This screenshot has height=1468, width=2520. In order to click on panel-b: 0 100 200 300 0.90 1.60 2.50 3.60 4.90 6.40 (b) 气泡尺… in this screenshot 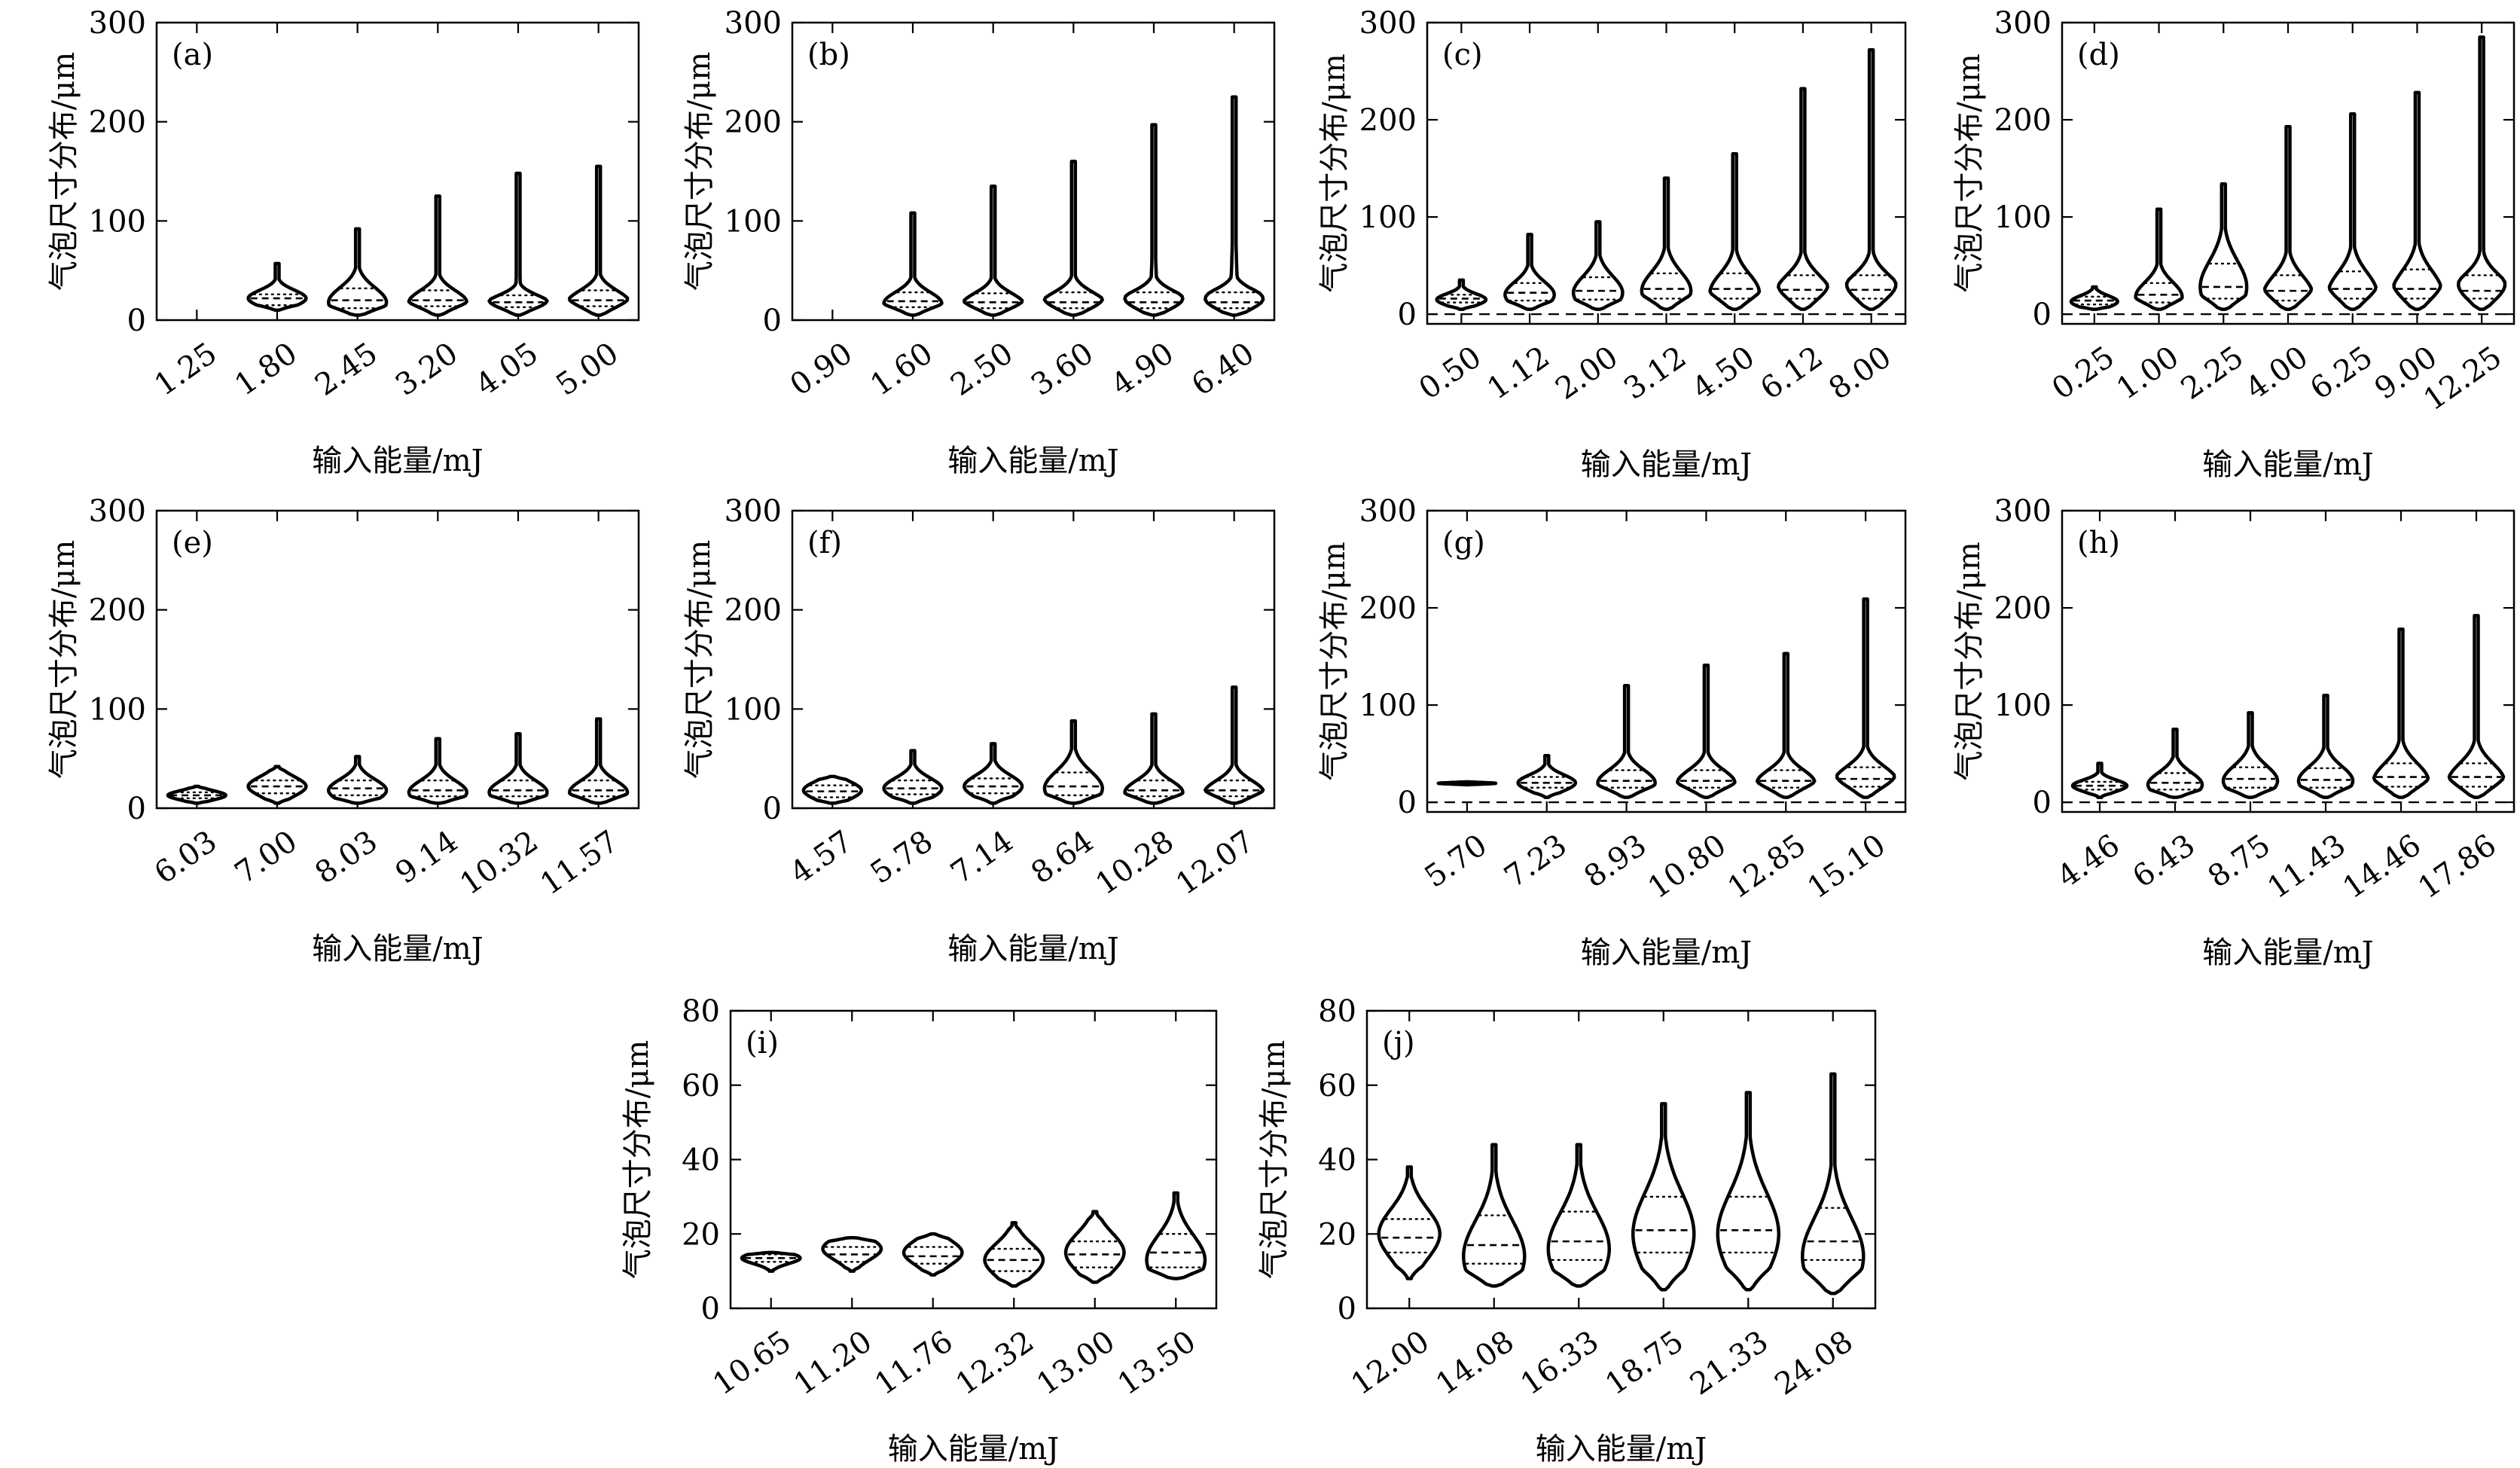, I will do `click(979, 242)`.